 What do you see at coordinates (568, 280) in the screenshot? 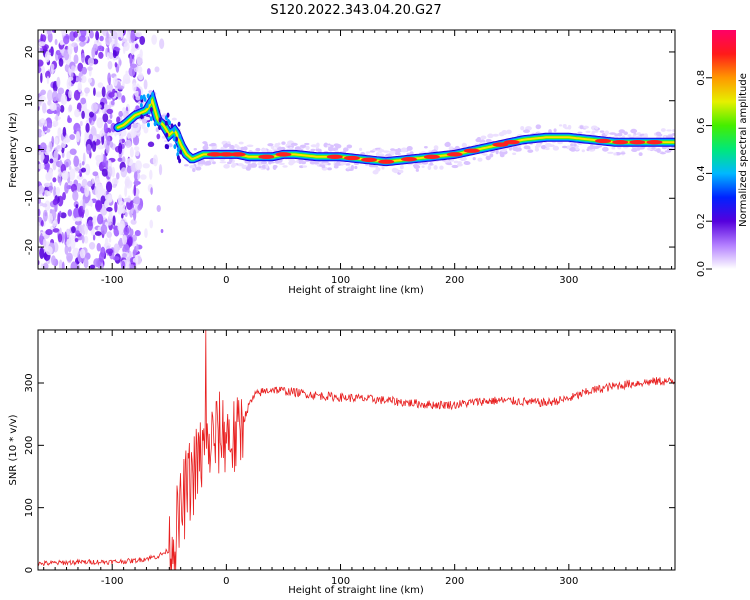
I see `spectrogram-xtick-label: 300` at bounding box center [568, 280].